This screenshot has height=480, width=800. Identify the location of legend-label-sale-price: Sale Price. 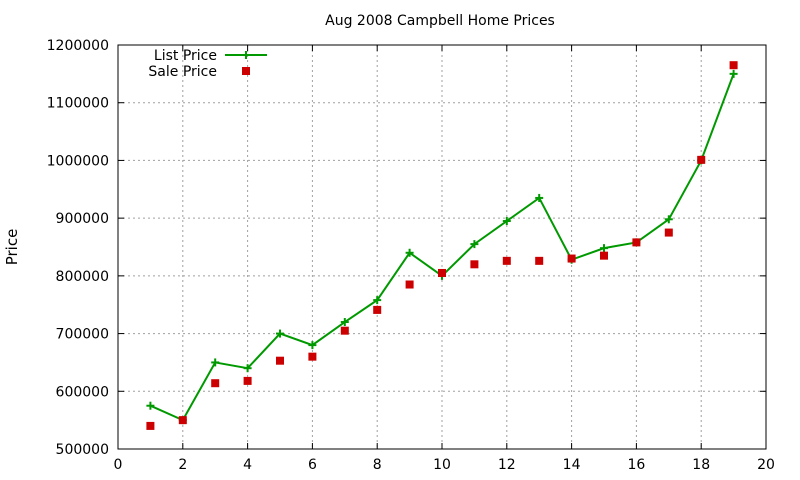
(182, 72).